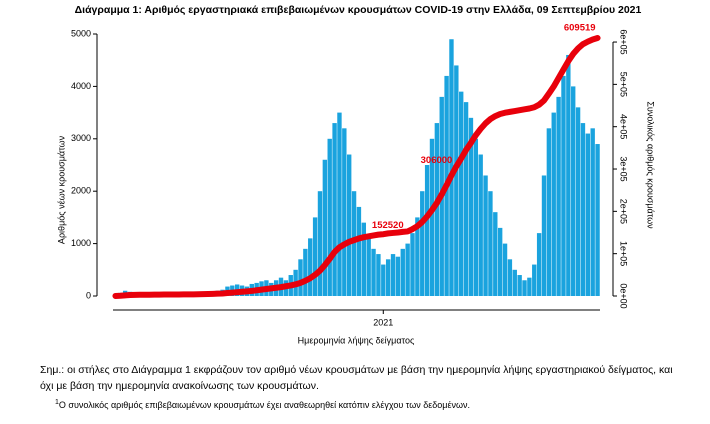 The image size is (710, 424). I want to click on x-axis-label: Ημερομηνία λήψης δείγματος, so click(356, 340).